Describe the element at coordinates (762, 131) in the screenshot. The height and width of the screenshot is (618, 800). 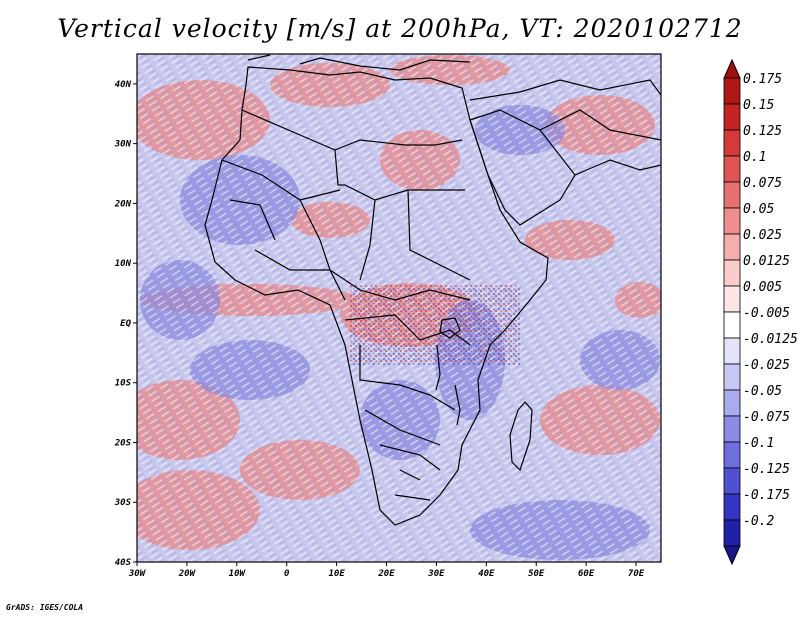
I see `colorbar-label: 0.125` at that location.